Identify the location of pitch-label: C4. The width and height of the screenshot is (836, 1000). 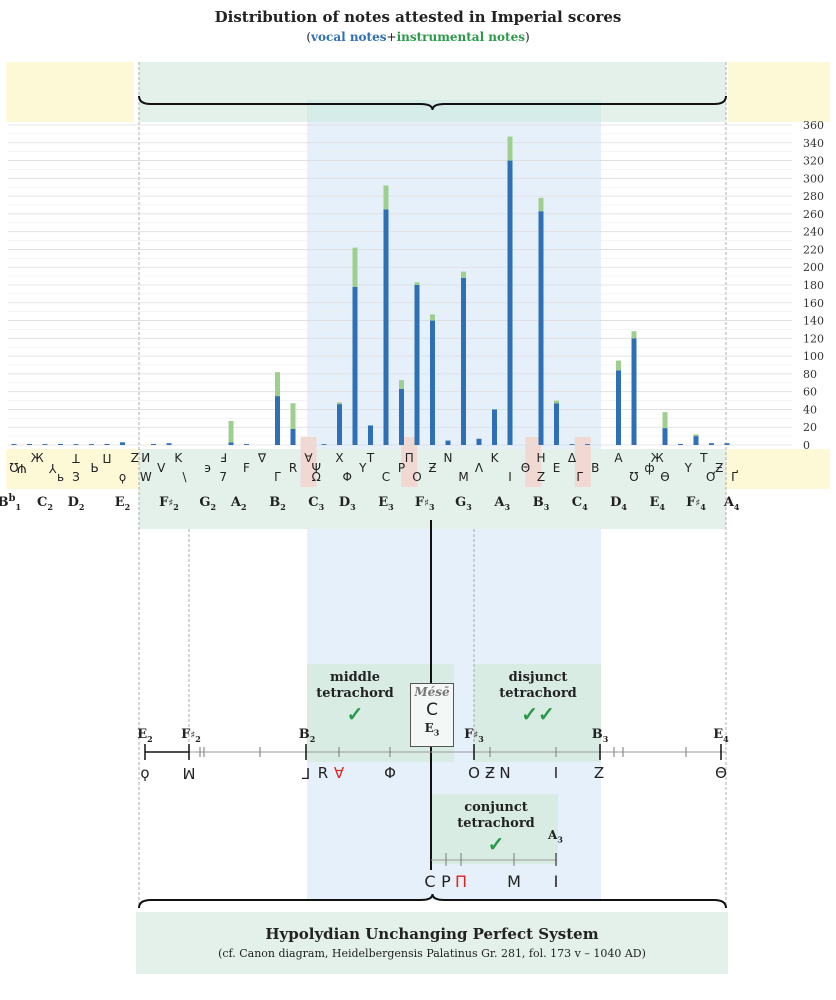
(580, 503).